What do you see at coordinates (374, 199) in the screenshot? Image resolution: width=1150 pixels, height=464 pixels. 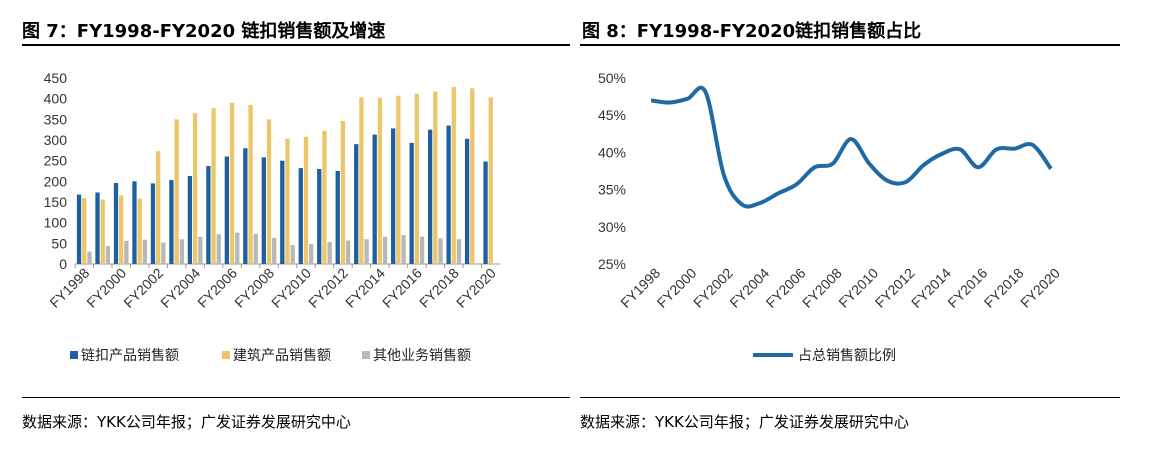 I see `bar-1-FY2014` at bounding box center [374, 199].